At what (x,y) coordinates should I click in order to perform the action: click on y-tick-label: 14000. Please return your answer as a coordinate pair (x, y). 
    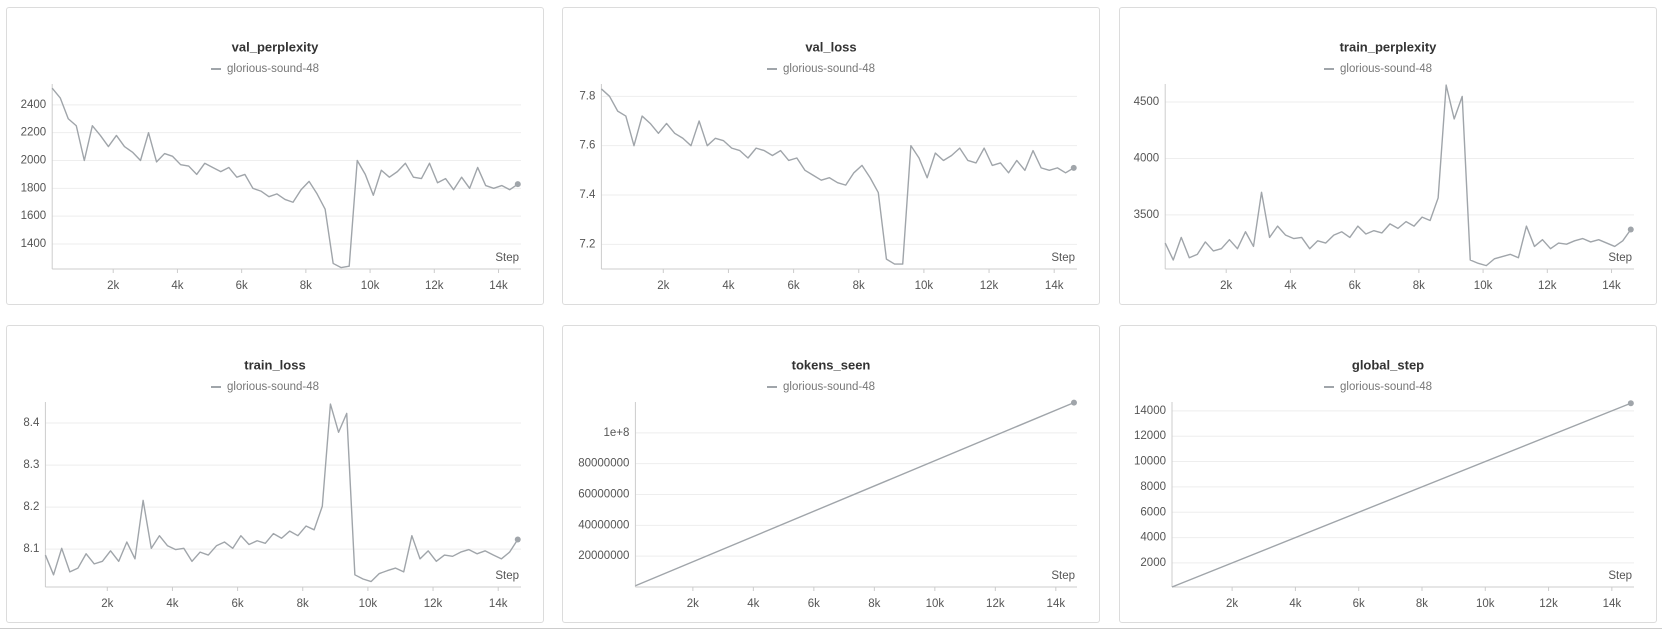
    Looking at the image, I should click on (1150, 411).